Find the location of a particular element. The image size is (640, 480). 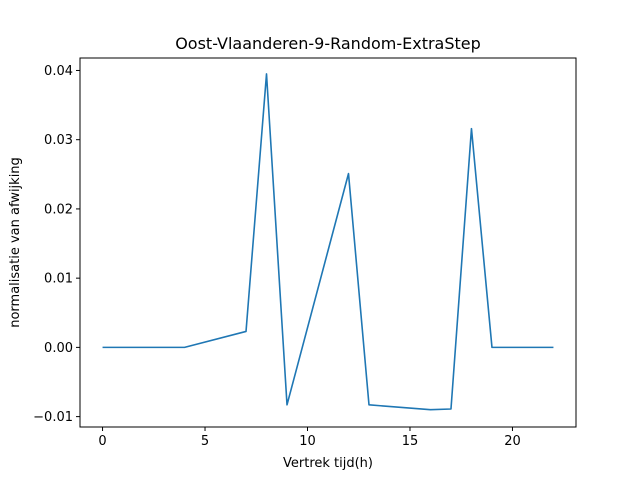

y-tick-label: −0.01 is located at coordinates (53, 417).